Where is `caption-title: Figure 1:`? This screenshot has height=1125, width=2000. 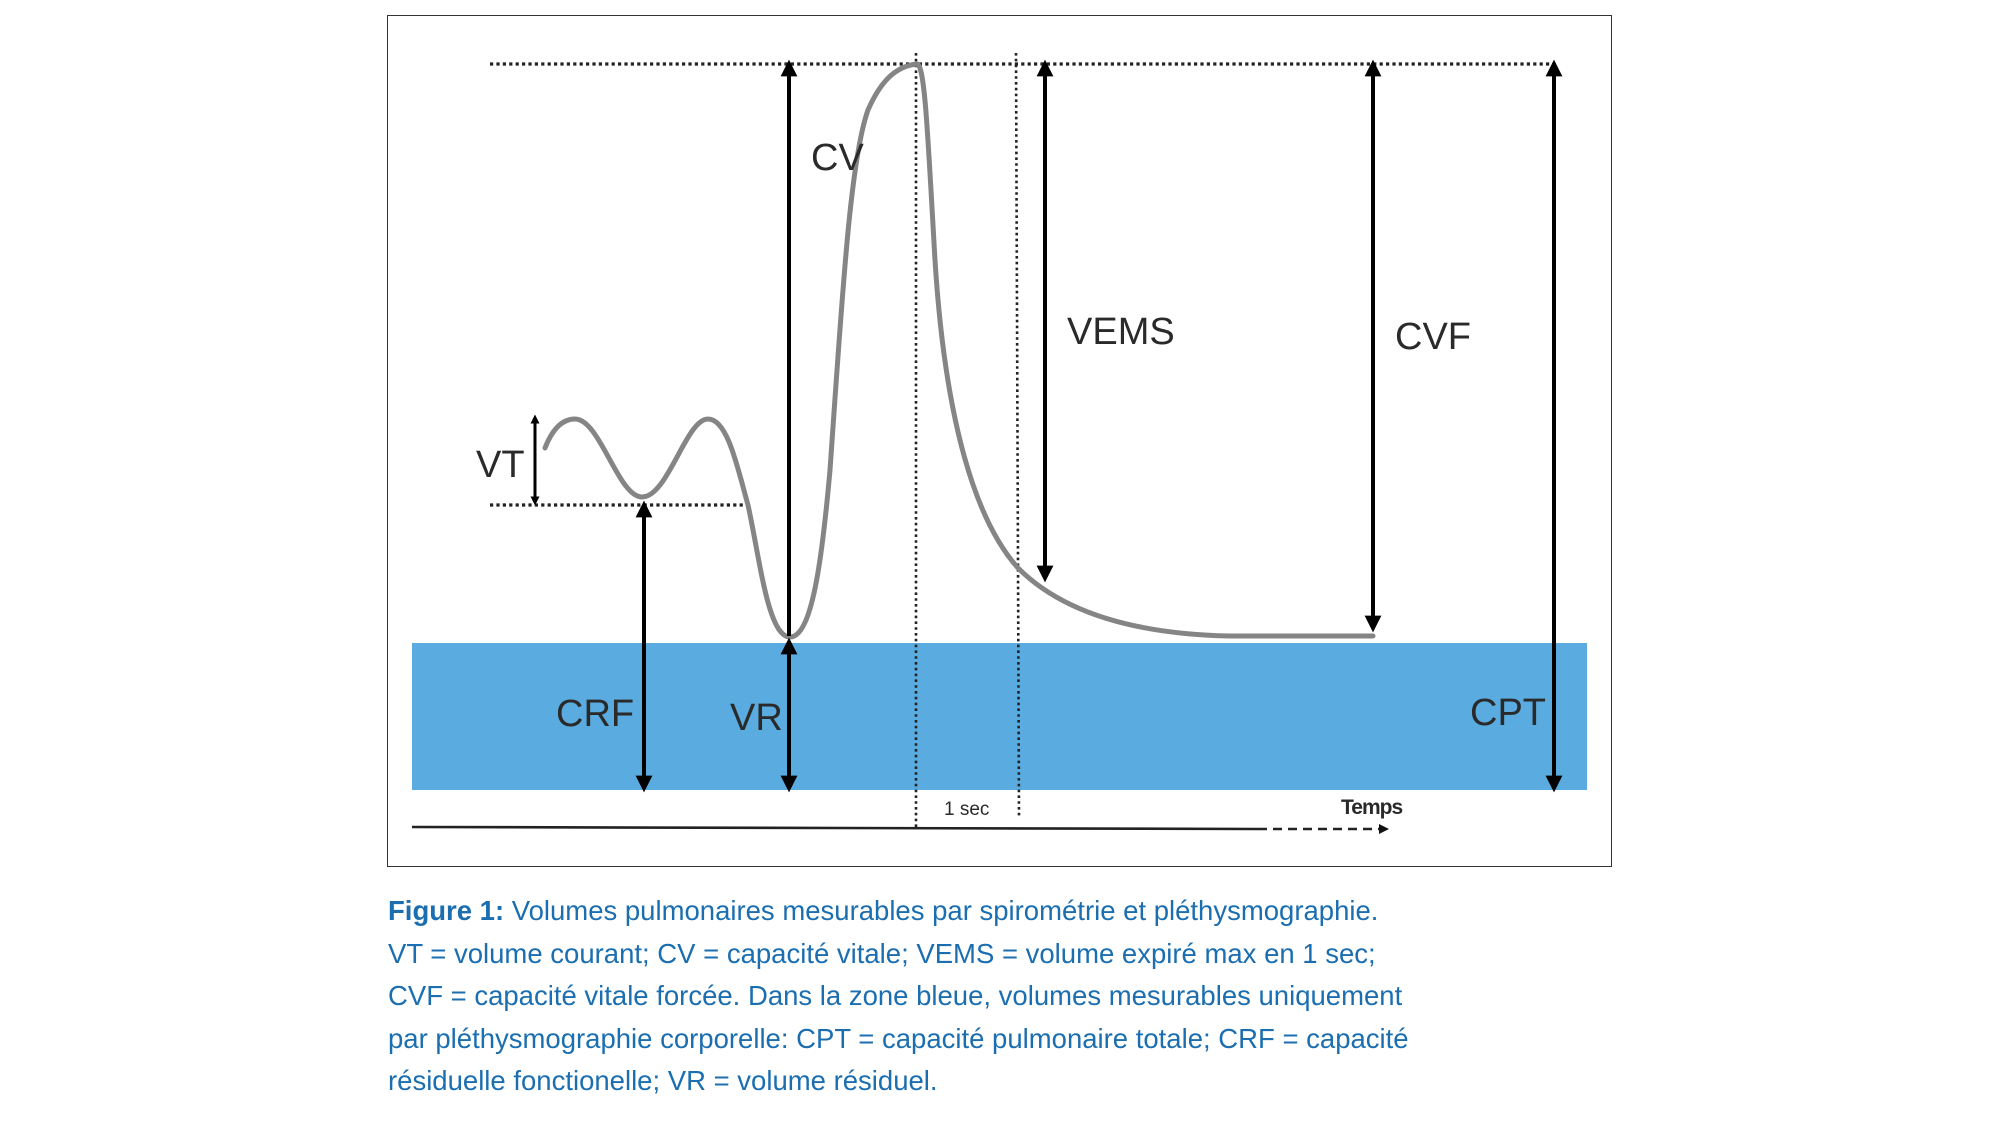
caption-title: Figure 1: is located at coordinates (446, 910).